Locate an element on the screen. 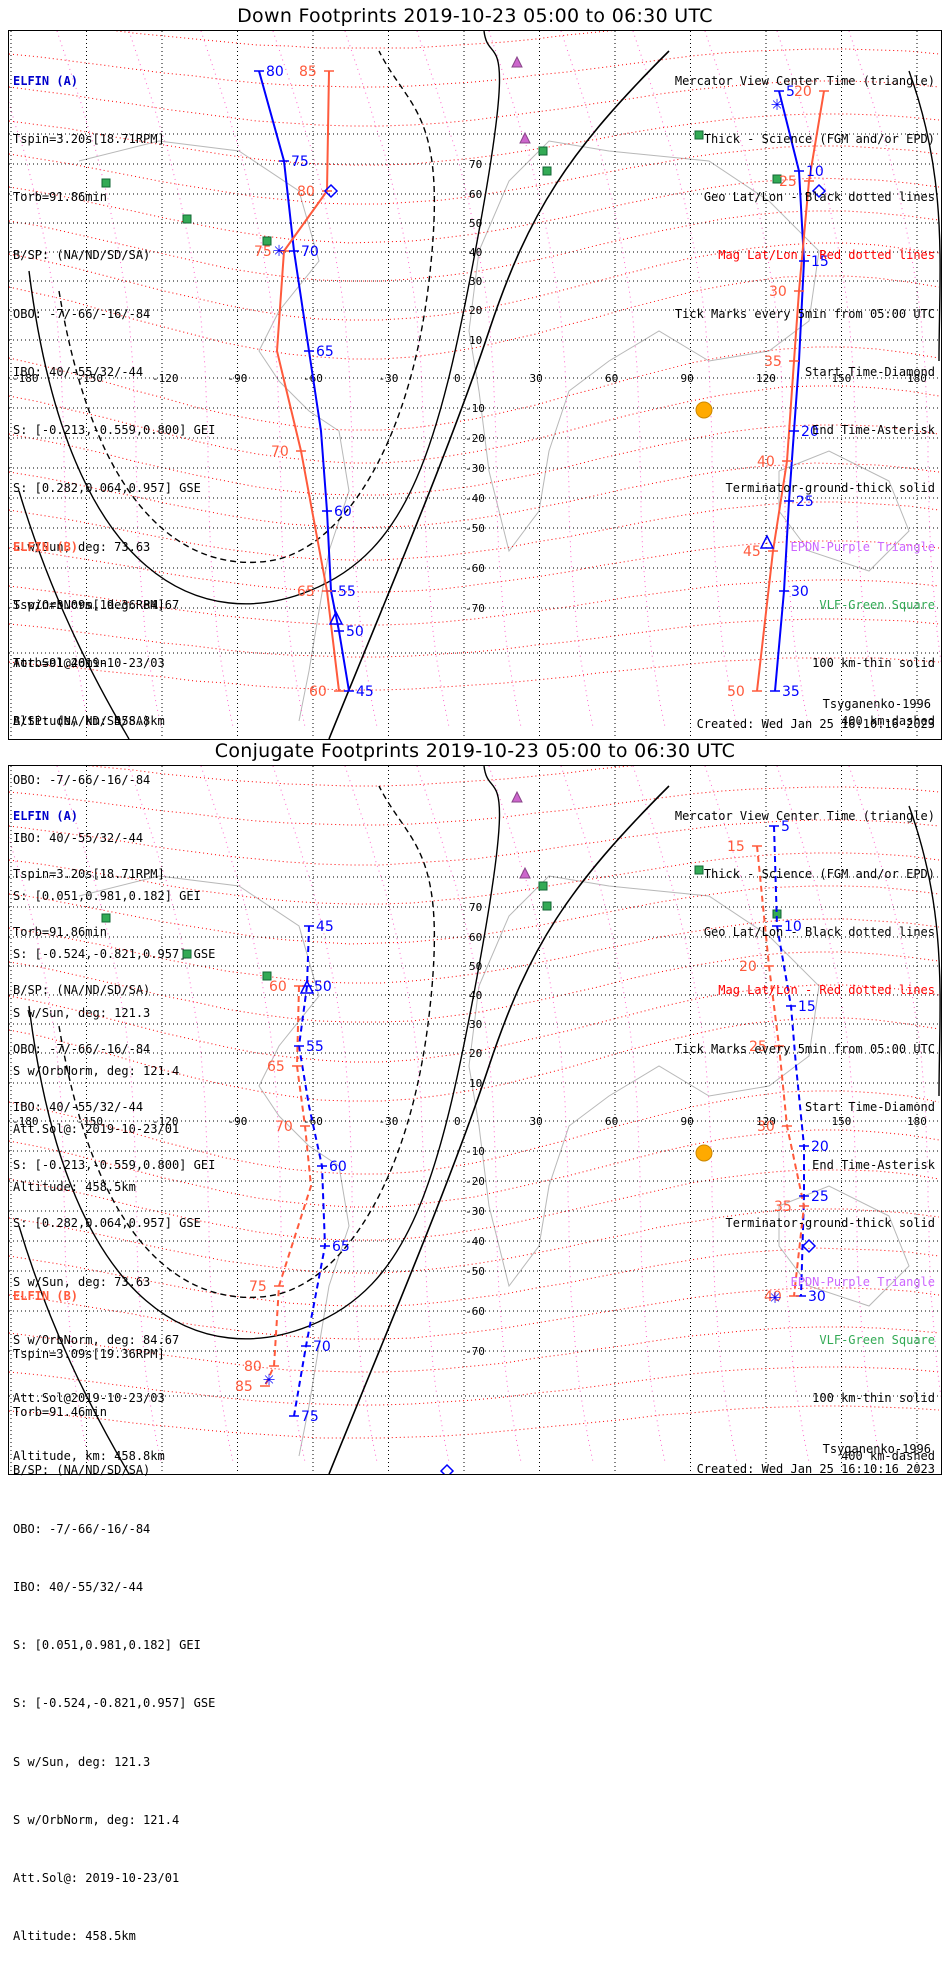 This screenshot has height=1985, width=950. track-tick-label: 40 is located at coordinates (773, 1297).